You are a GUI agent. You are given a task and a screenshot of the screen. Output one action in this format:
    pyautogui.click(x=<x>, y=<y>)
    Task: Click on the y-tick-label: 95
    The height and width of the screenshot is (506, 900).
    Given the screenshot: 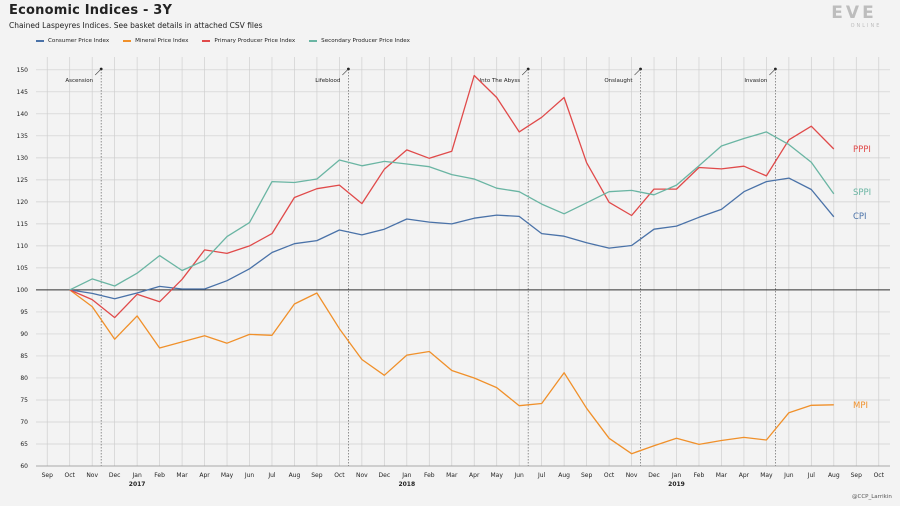 What is the action you would take?
    pyautogui.click(x=24, y=312)
    